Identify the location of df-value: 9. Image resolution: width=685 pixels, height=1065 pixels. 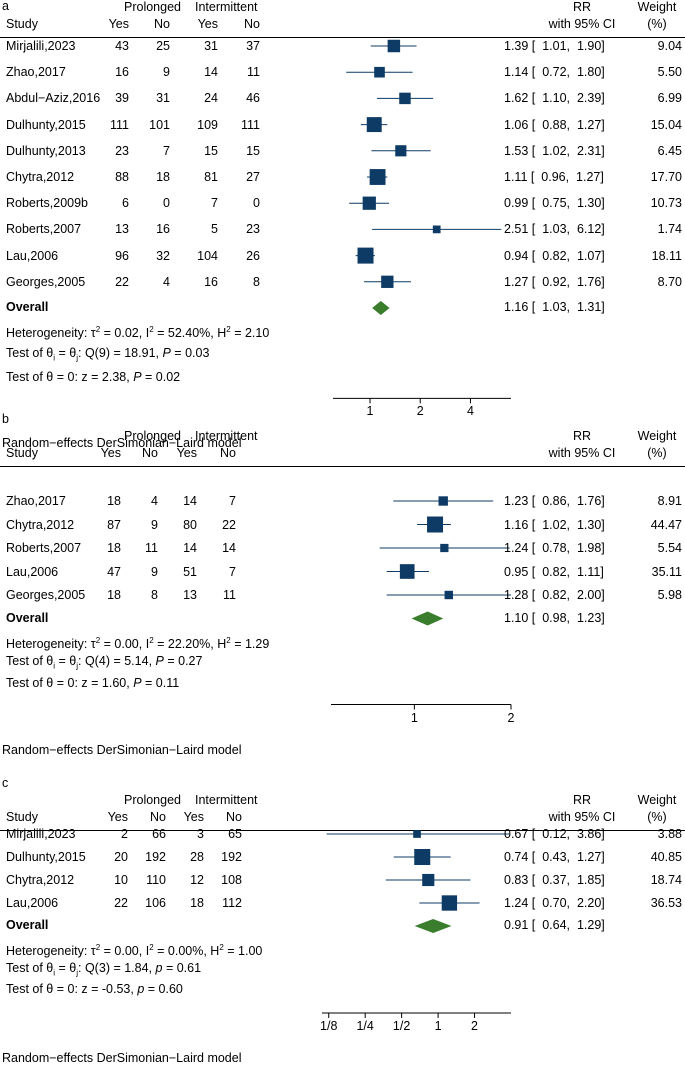
(102, 353).